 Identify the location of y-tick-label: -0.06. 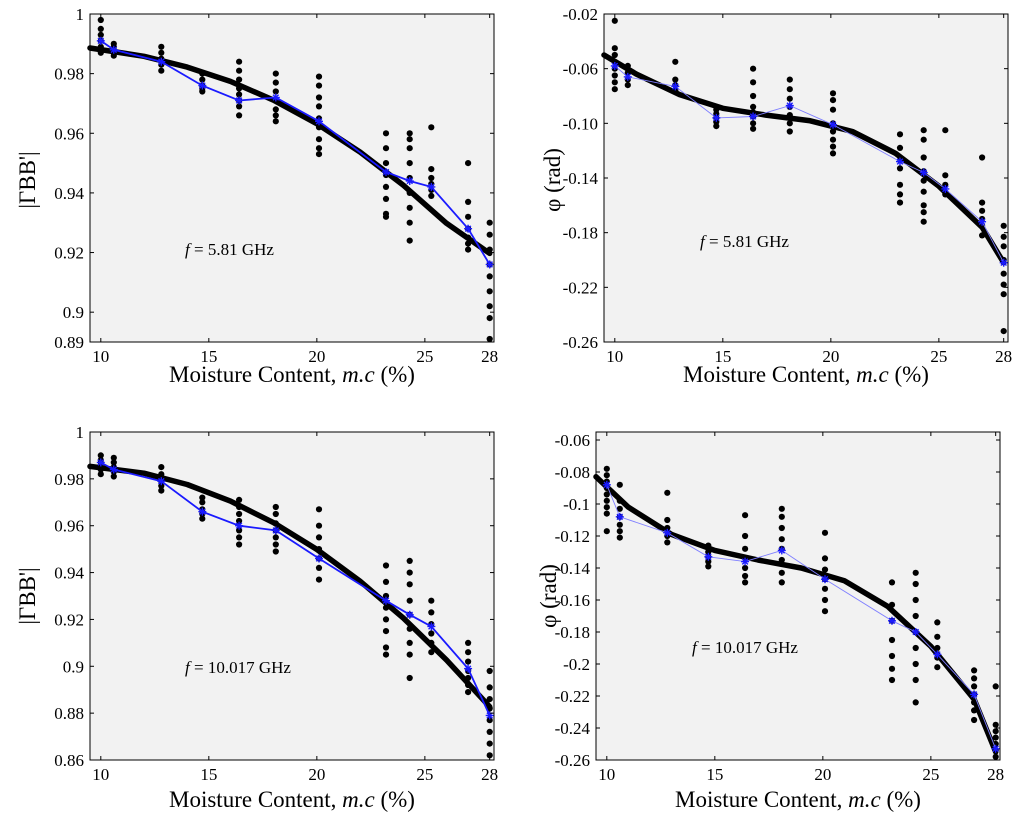
(580, 69).